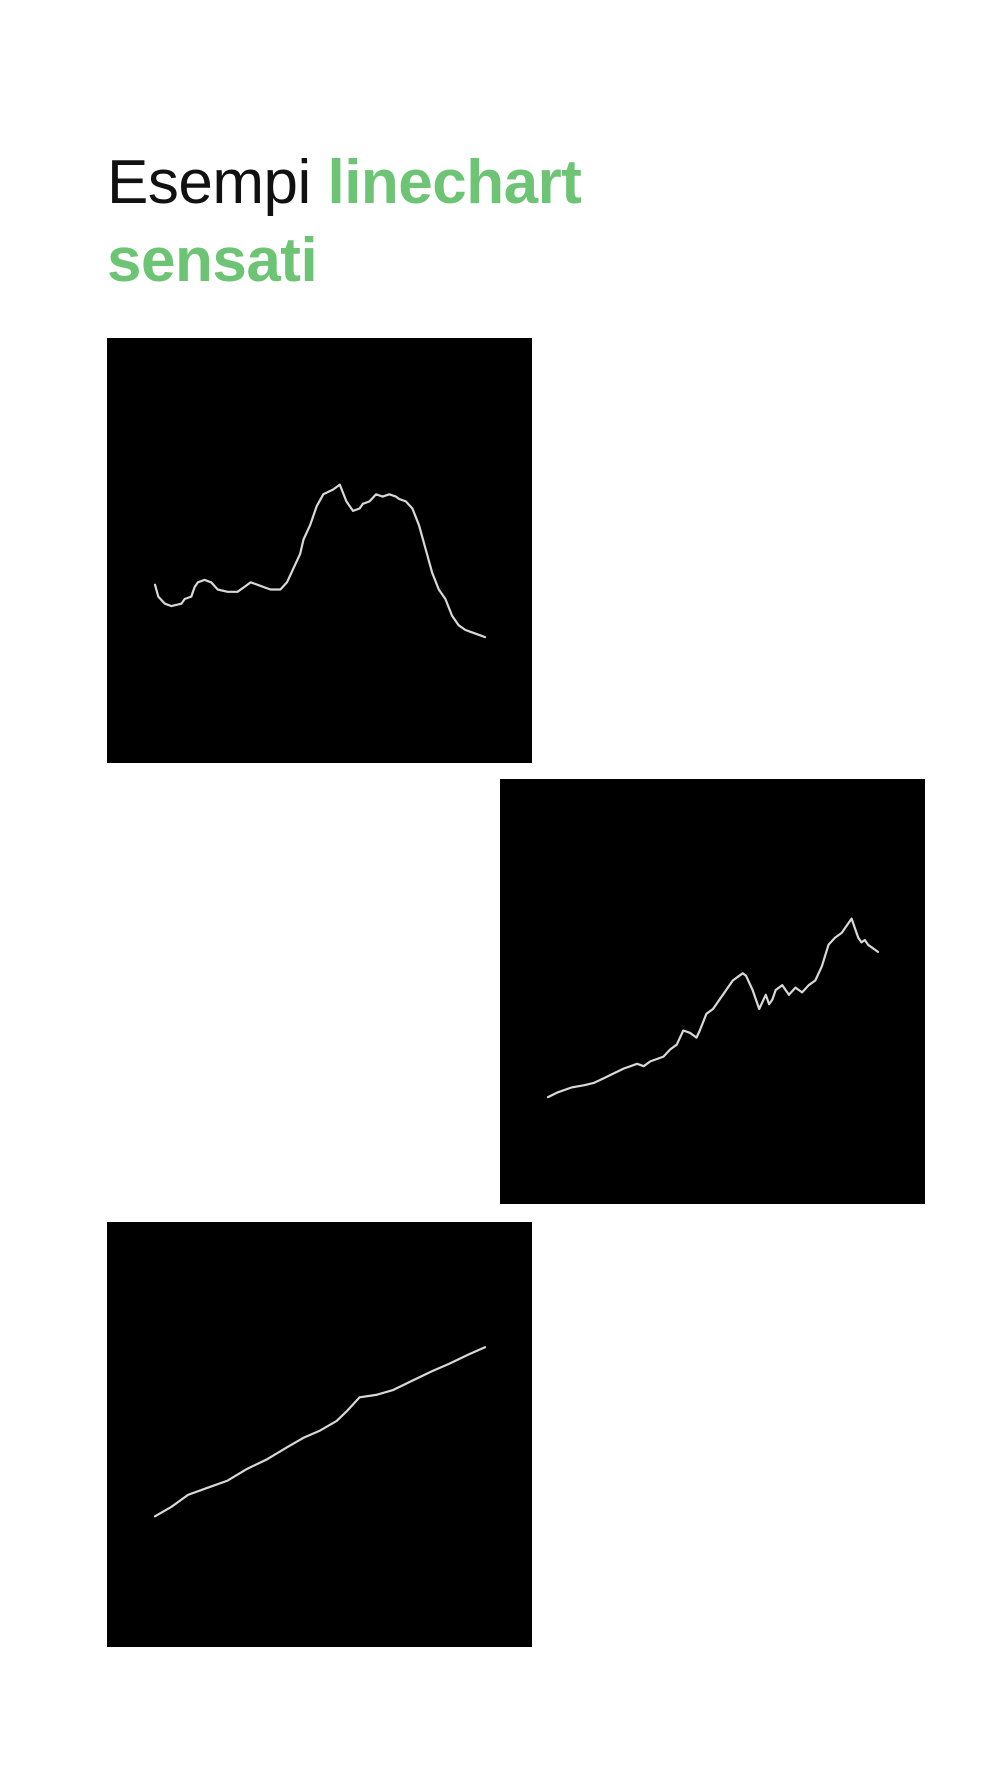  I want to click on line-chart-3-plot, so click(320, 1432).